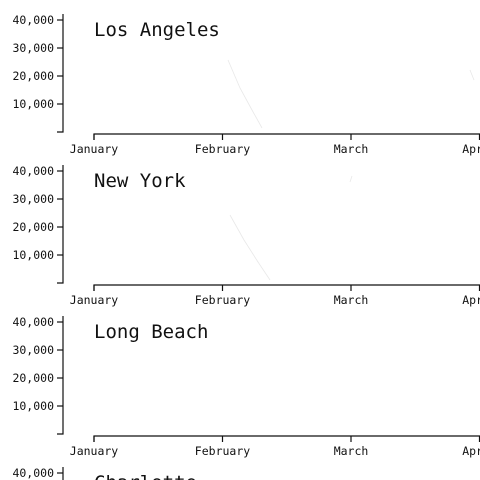 The width and height of the screenshot is (480, 480). What do you see at coordinates (145, 476) in the screenshot?
I see `panel-title: Charlotte` at bounding box center [145, 476].